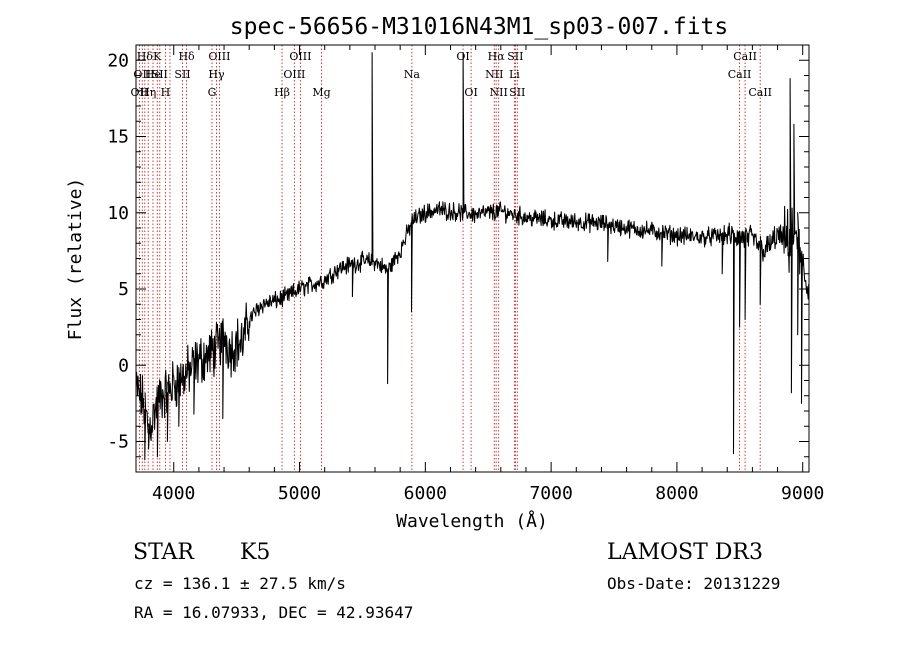 The width and height of the screenshot is (900, 649). I want to click on observation-date: Obs-Date: 20131229, so click(694, 583).